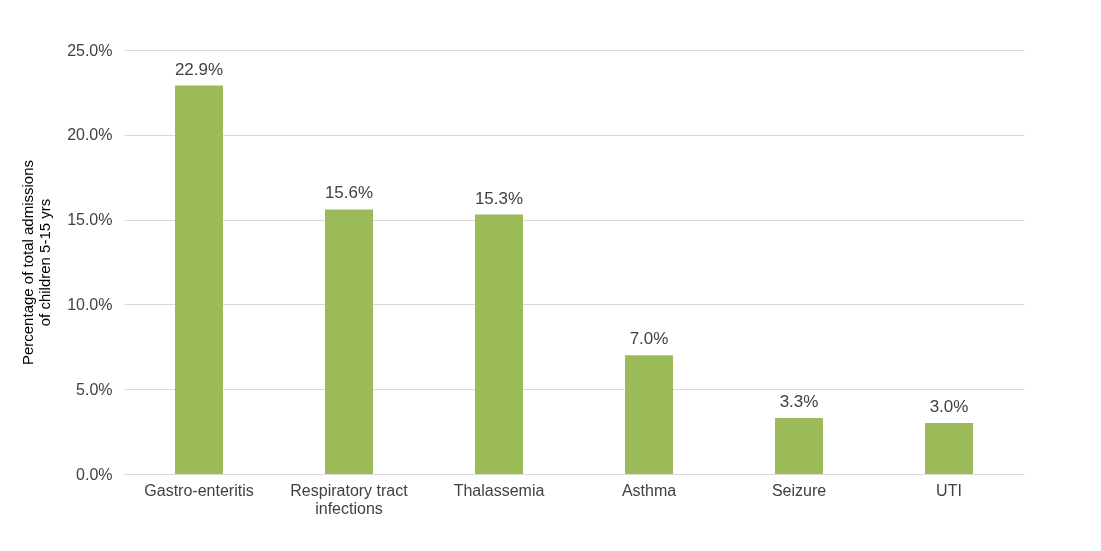 The image size is (1101, 551). What do you see at coordinates (349, 193) in the screenshot?
I see `data-label: 15.6%` at bounding box center [349, 193].